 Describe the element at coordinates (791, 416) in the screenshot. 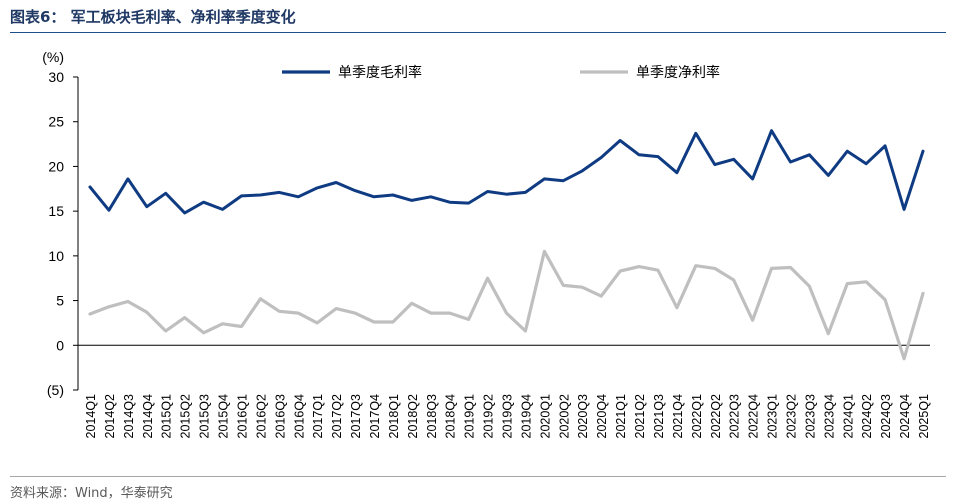

I see `x-tick-label: 2023Q2` at that location.